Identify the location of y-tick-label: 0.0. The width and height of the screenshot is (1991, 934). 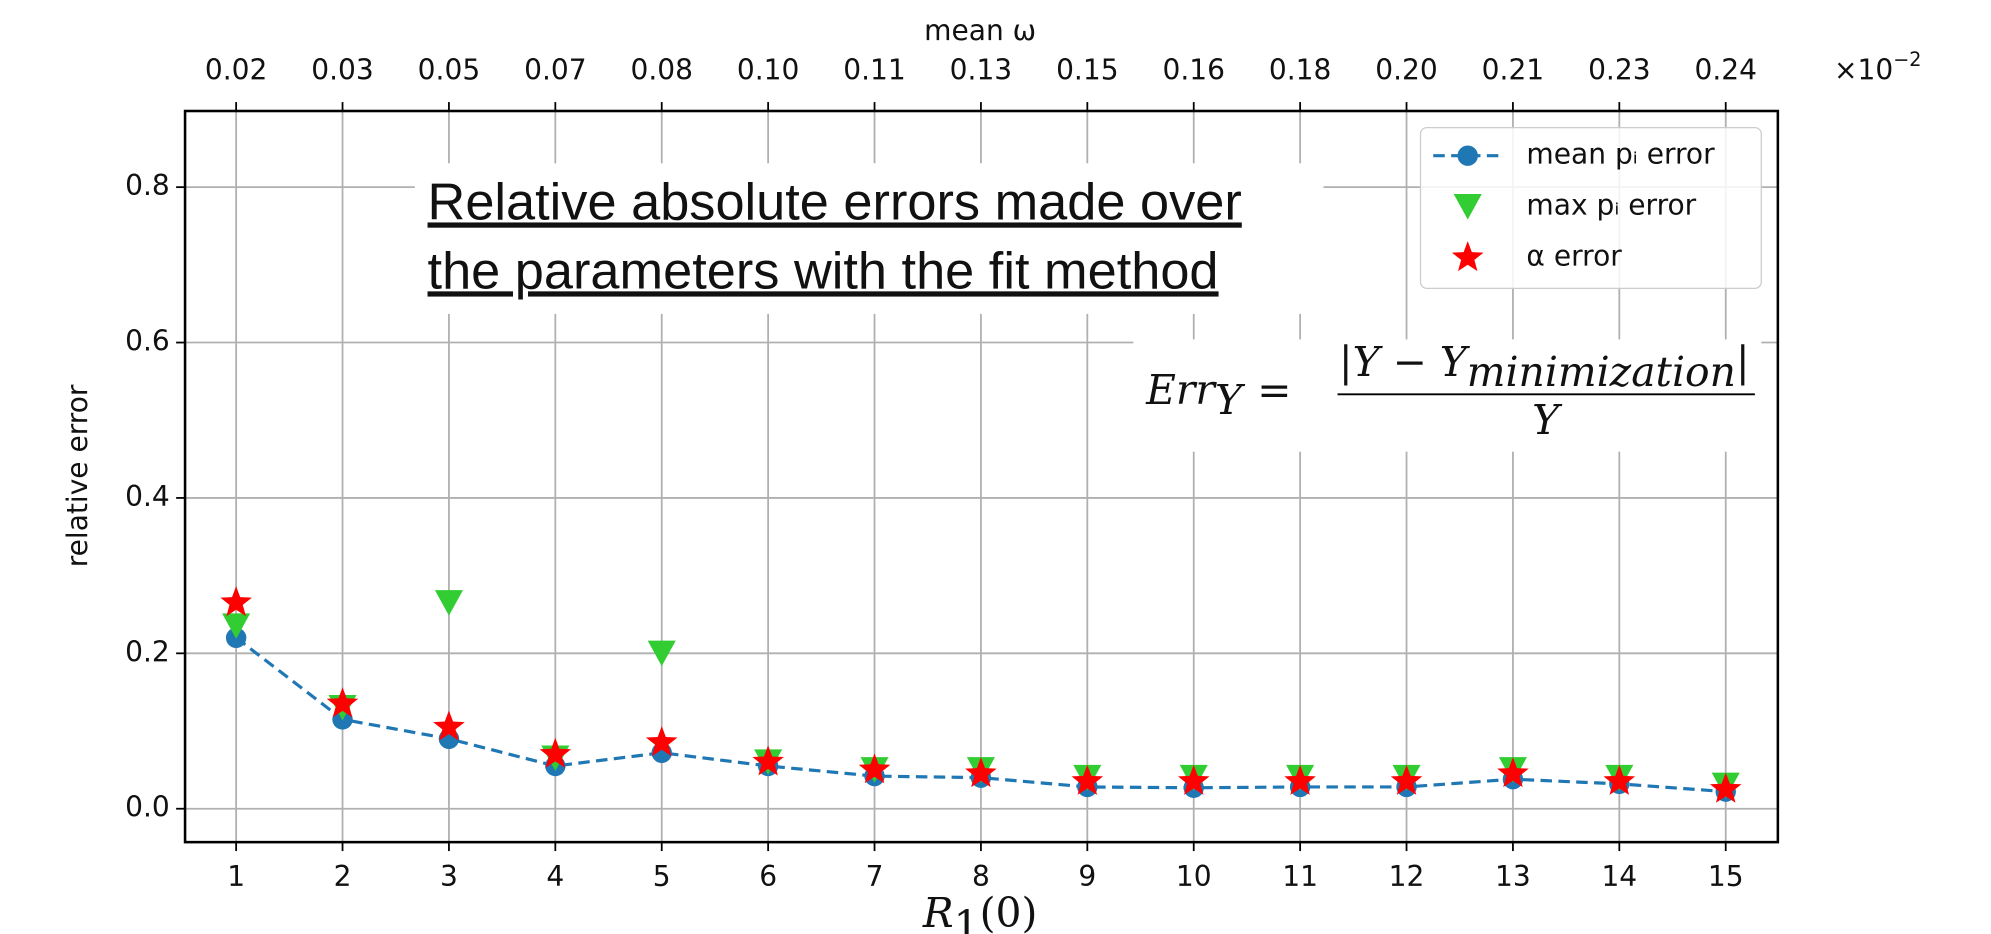
(147, 807).